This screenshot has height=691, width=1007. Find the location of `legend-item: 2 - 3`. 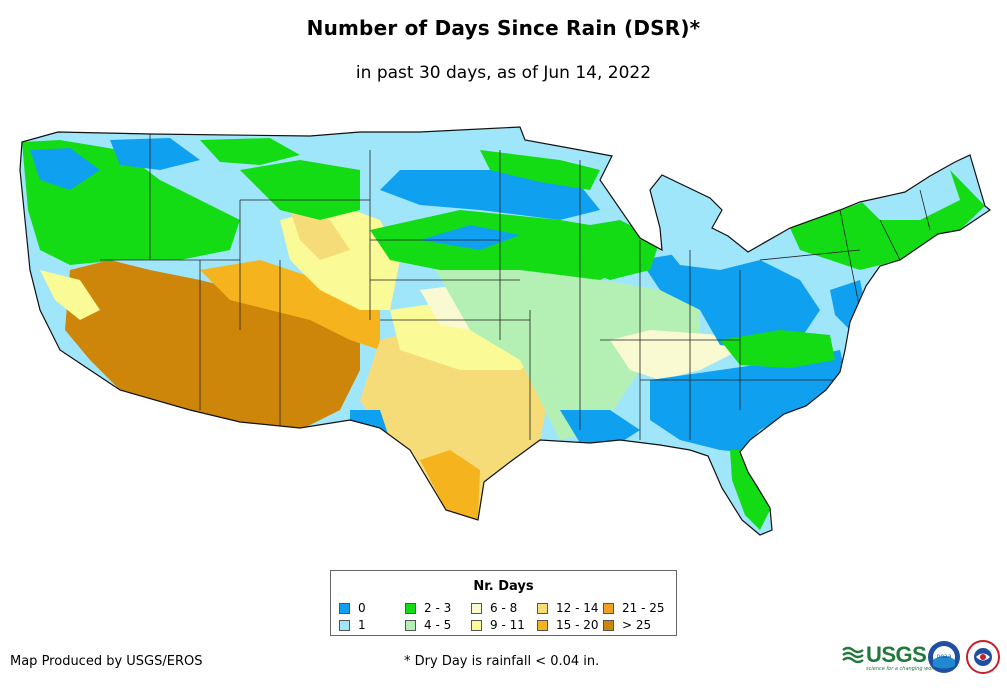

legend-item: 2 - 3 is located at coordinates (438, 608).